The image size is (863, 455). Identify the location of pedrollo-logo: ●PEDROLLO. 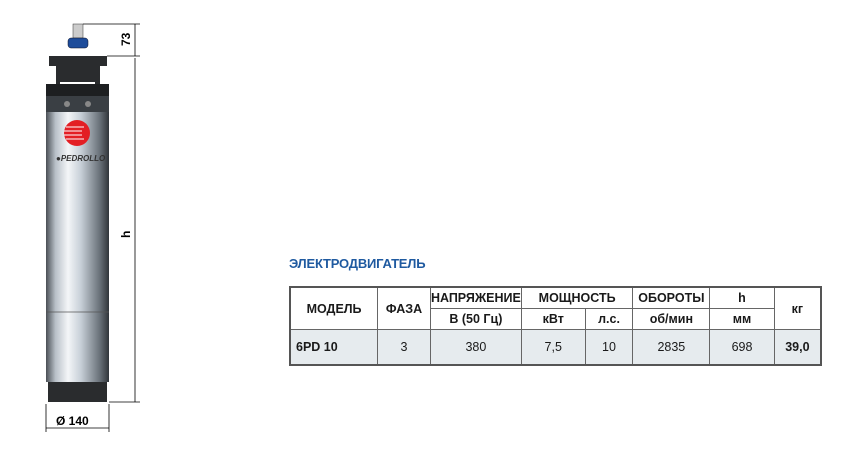
(81, 141).